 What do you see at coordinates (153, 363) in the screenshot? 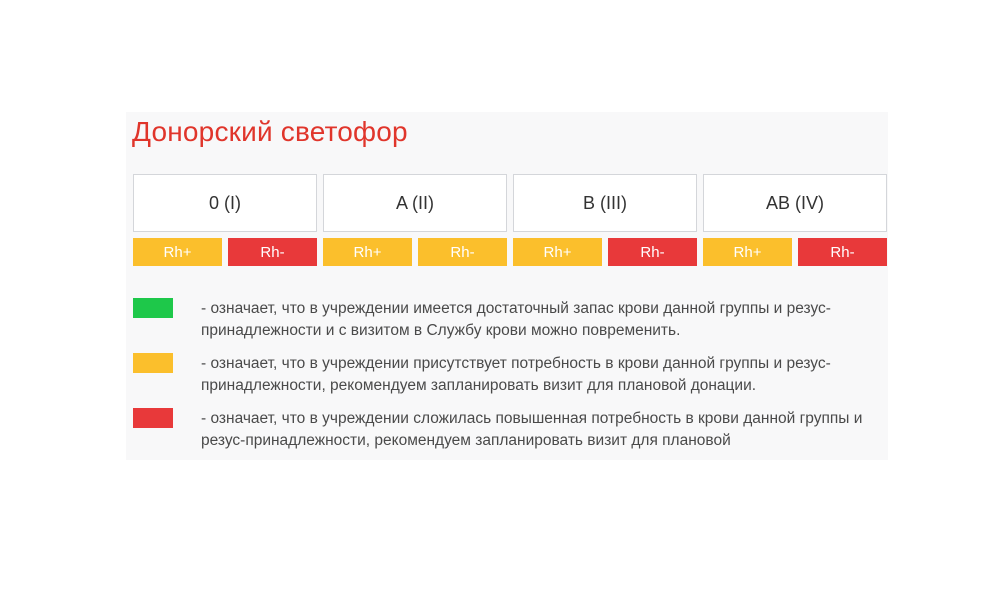
I see `yellow-swatch` at bounding box center [153, 363].